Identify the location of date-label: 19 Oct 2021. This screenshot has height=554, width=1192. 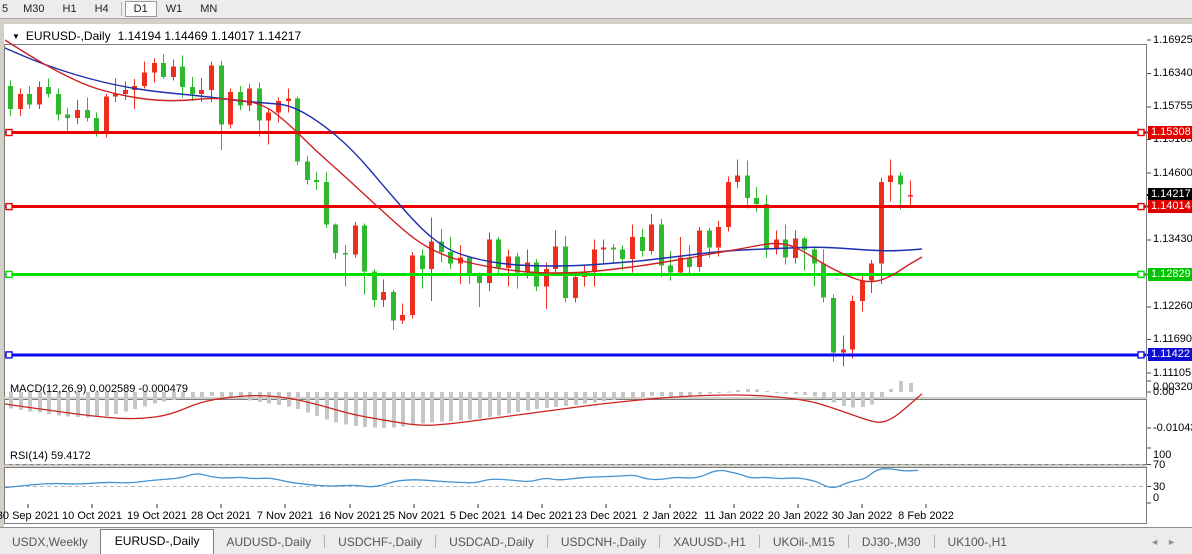
(157, 516).